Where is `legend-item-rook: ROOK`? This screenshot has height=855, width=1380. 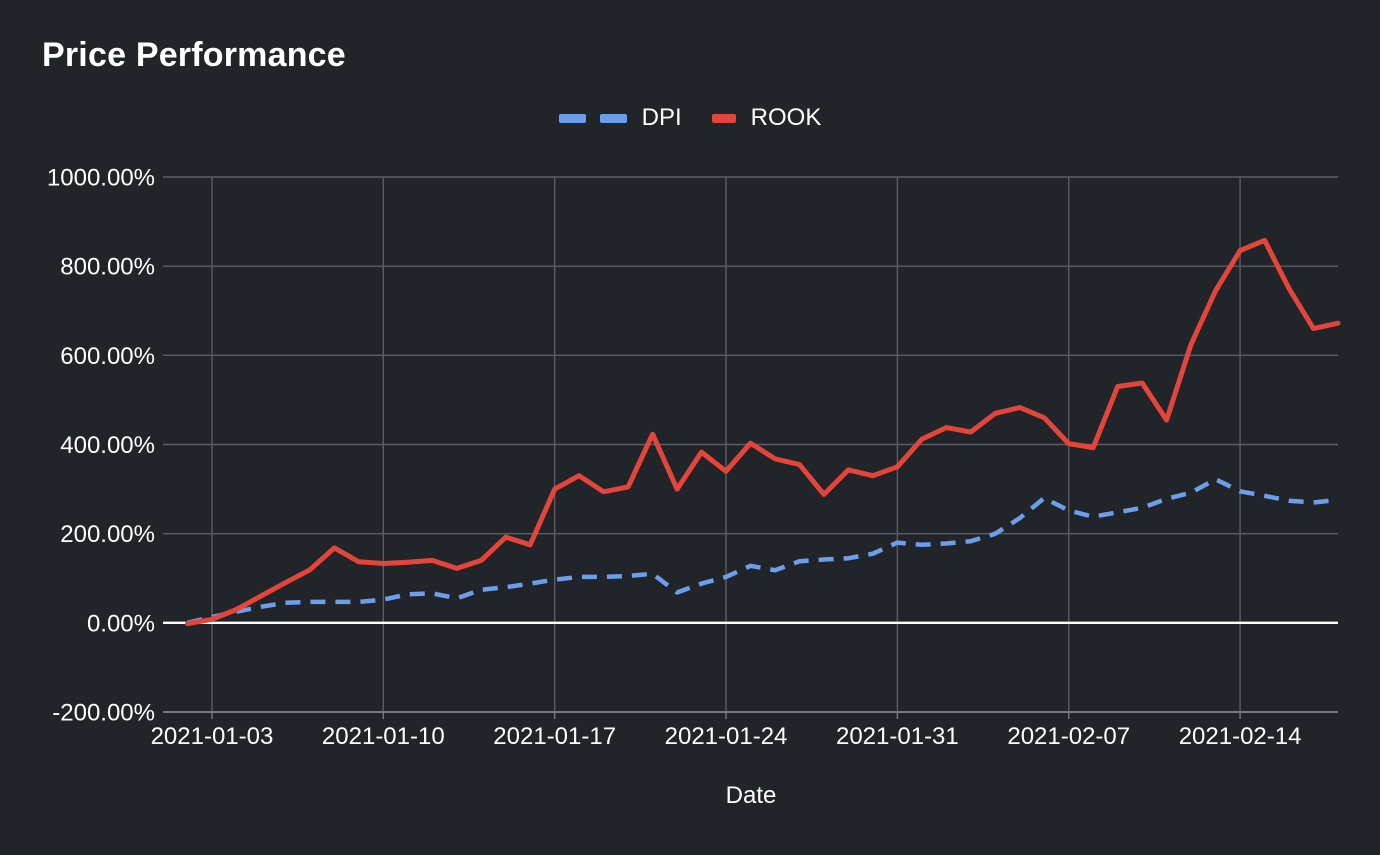 legend-item-rook: ROOK is located at coordinates (766, 118).